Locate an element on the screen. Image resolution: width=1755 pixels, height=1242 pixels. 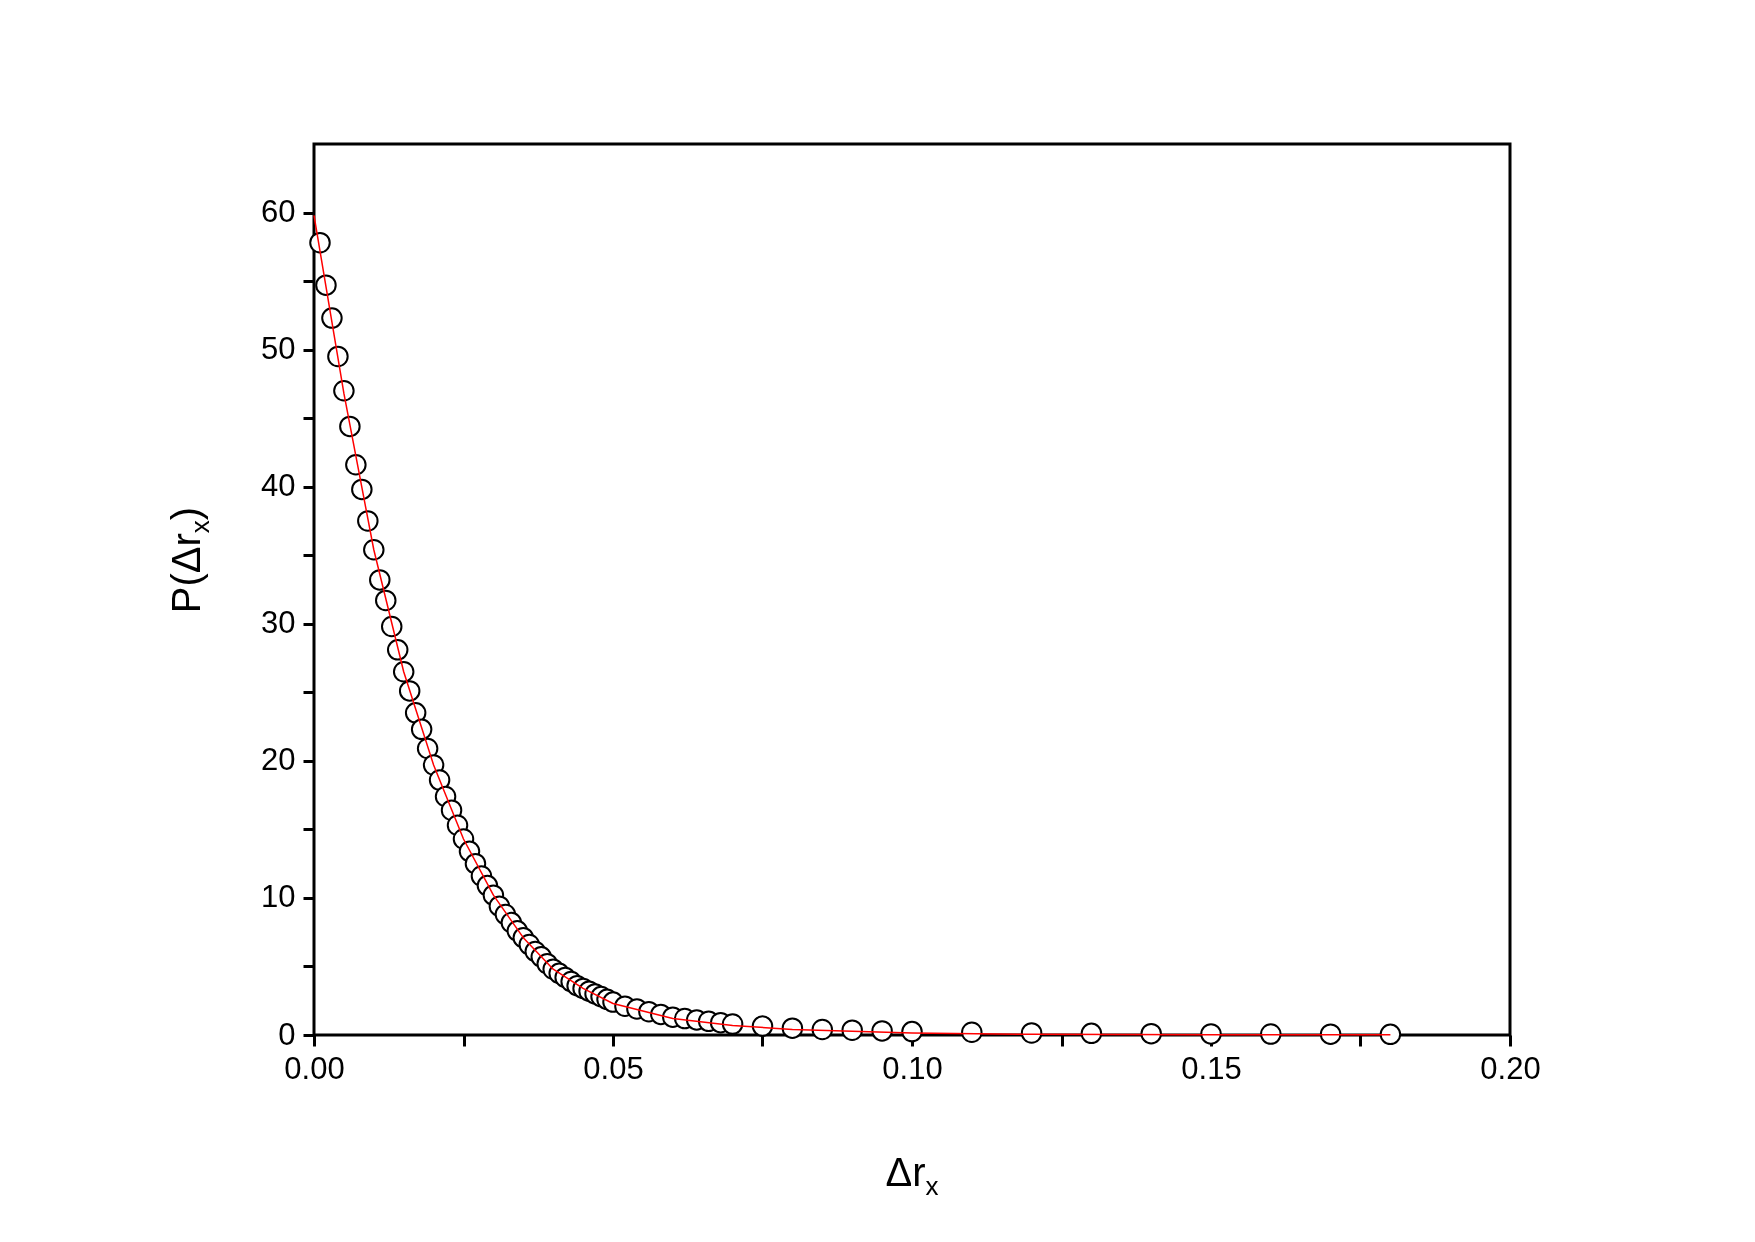
x-tick-label: 0.15 is located at coordinates (1211, 1068).